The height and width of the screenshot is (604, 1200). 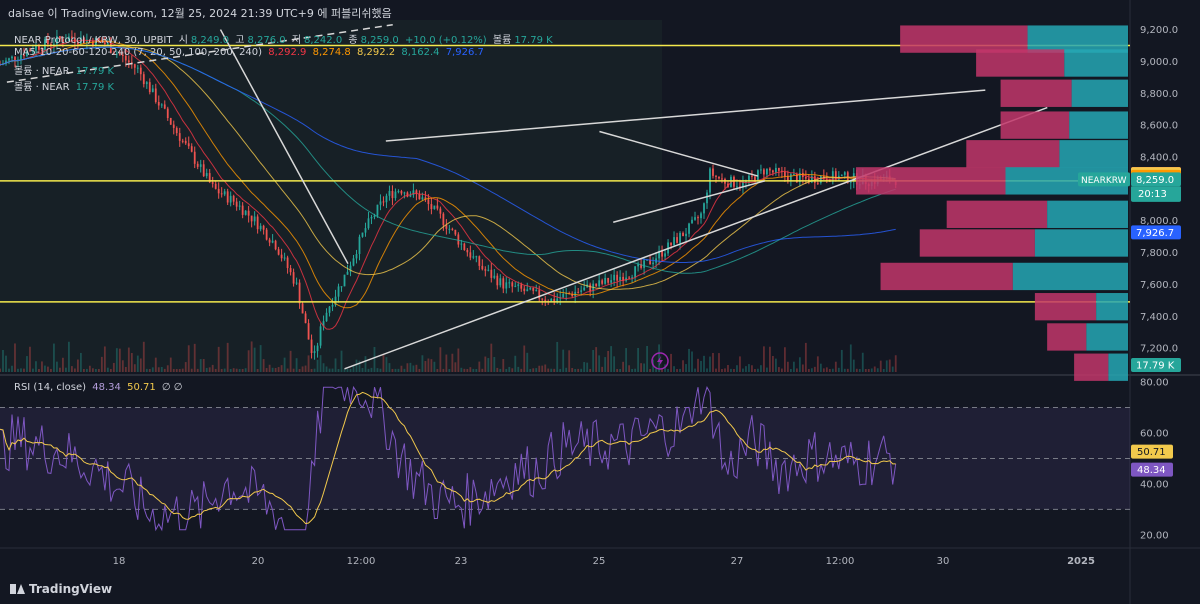 What do you see at coordinates (533, 40) in the screenshot?
I see `volume-value: 17.79 K` at bounding box center [533, 40].